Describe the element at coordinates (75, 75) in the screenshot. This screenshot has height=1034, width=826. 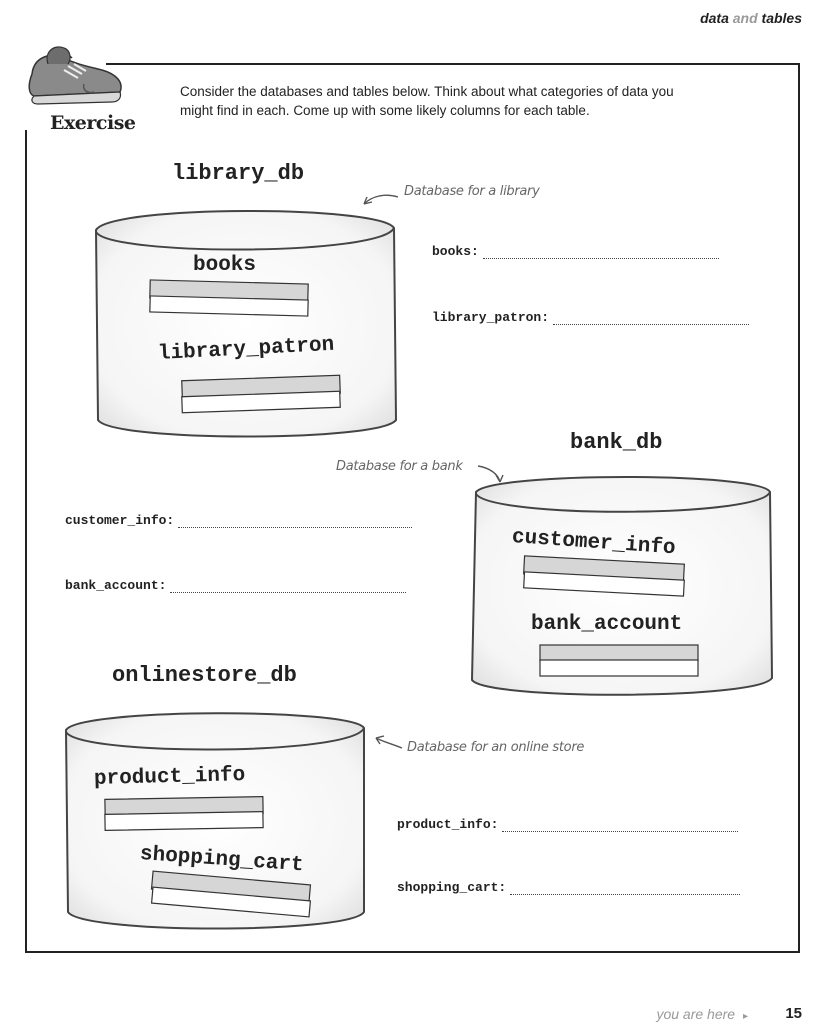
I see `sneaker-icon` at that location.